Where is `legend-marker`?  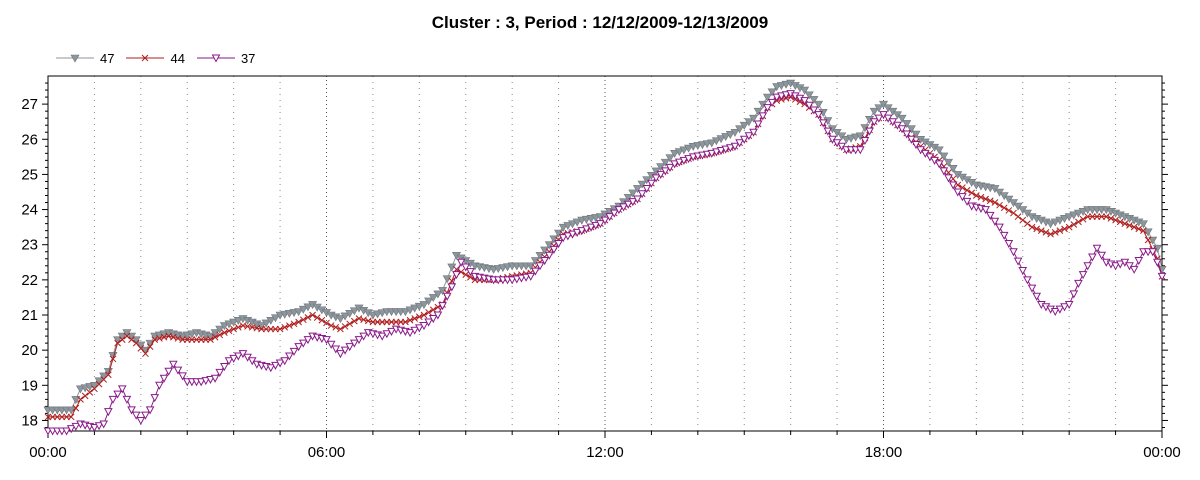
legend-marker is located at coordinates (216, 58).